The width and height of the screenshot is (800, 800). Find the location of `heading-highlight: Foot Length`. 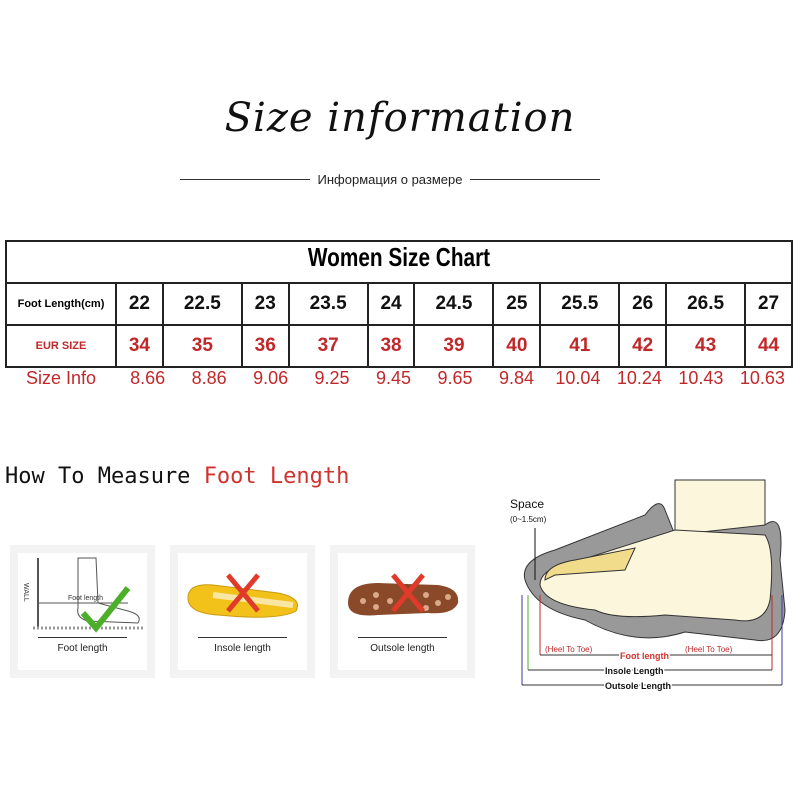

heading-highlight: Foot Length is located at coordinates (276, 476).